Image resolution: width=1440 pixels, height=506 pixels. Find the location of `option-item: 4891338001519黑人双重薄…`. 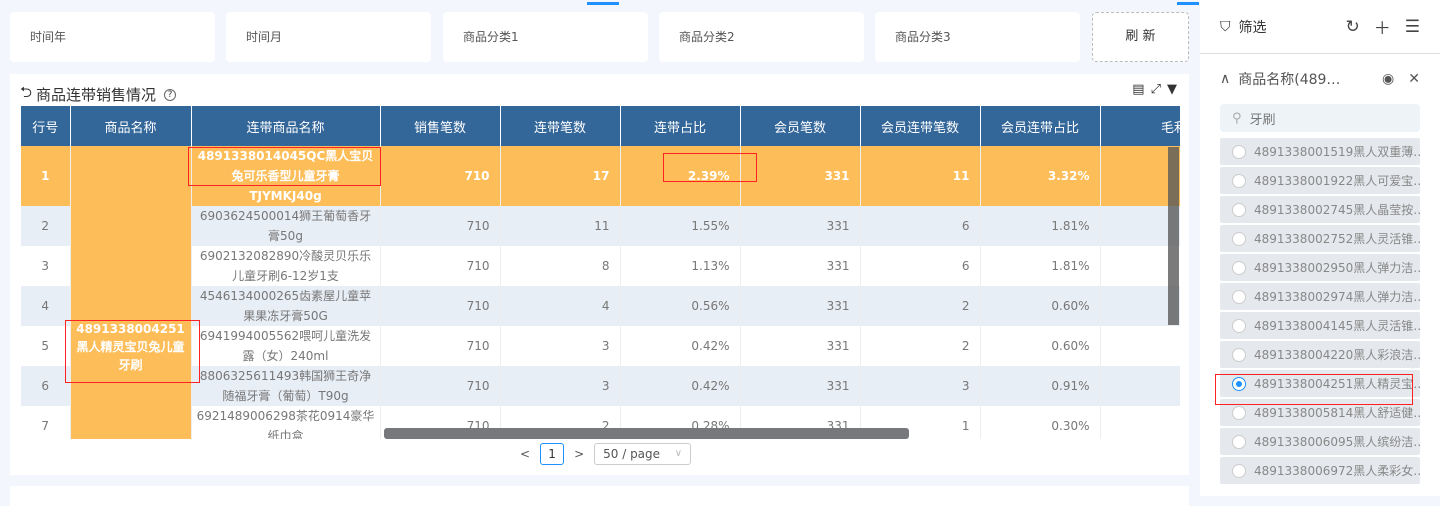

option-item: 4891338001519黑人双重薄… is located at coordinates (1320, 151).